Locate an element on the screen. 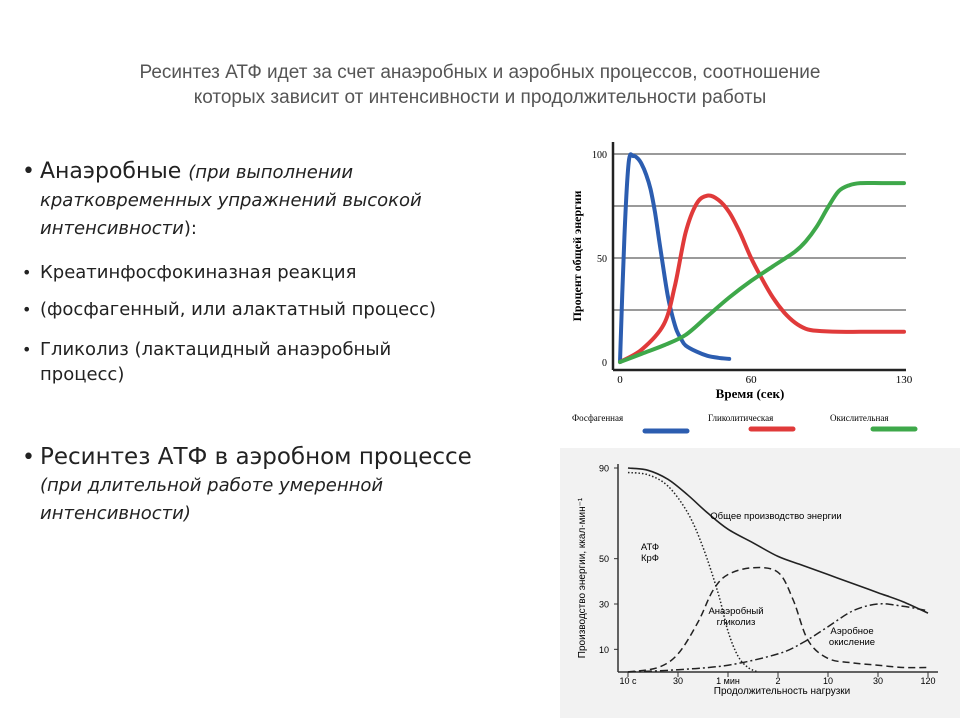 The image size is (960, 720). c2-annotation-total: Общее производство энергии is located at coordinates (775, 516).